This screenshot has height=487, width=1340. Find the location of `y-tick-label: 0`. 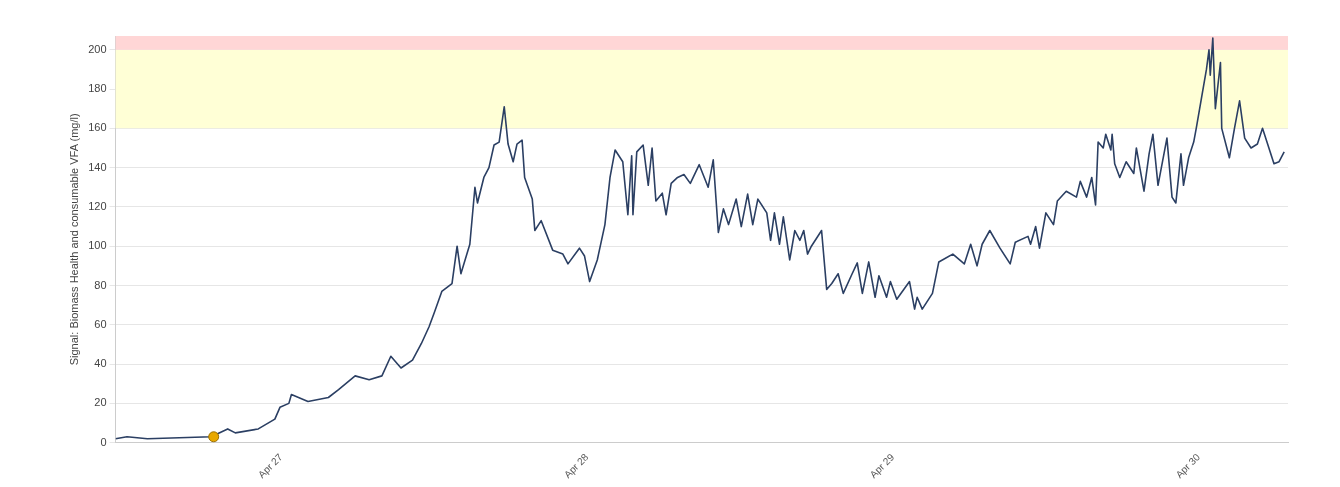

y-tick-label: 0 is located at coordinates (103, 441).